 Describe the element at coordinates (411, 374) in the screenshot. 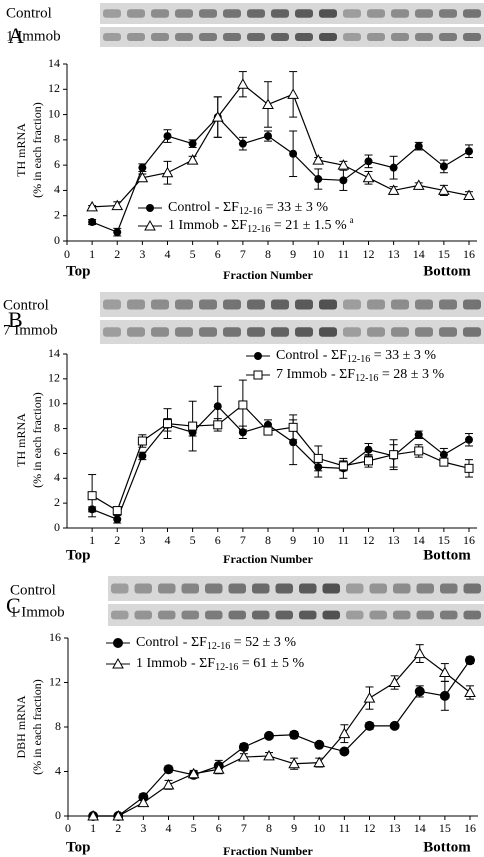

I see `legend-stat: = 28 ± 3 %` at that location.